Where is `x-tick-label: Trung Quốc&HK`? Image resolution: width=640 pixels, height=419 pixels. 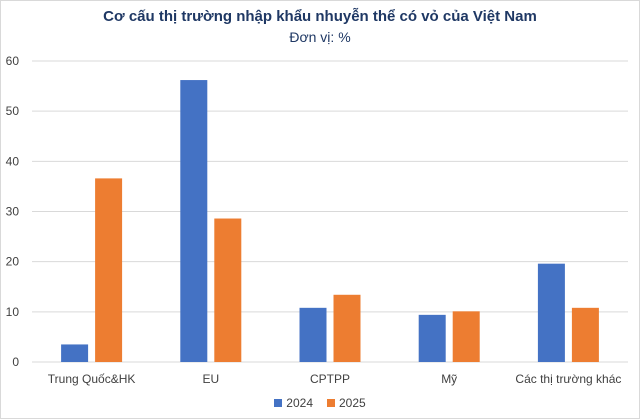
x-tick-label: Trung Quốc&HK is located at coordinates (92, 379).